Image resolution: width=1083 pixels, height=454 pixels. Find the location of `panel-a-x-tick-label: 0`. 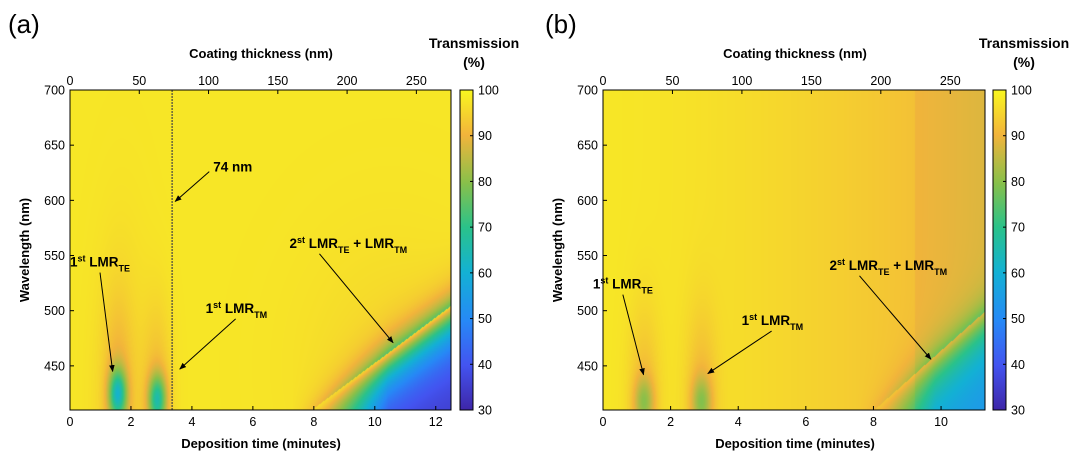

panel-a-x-tick-label: 0 is located at coordinates (70, 422).